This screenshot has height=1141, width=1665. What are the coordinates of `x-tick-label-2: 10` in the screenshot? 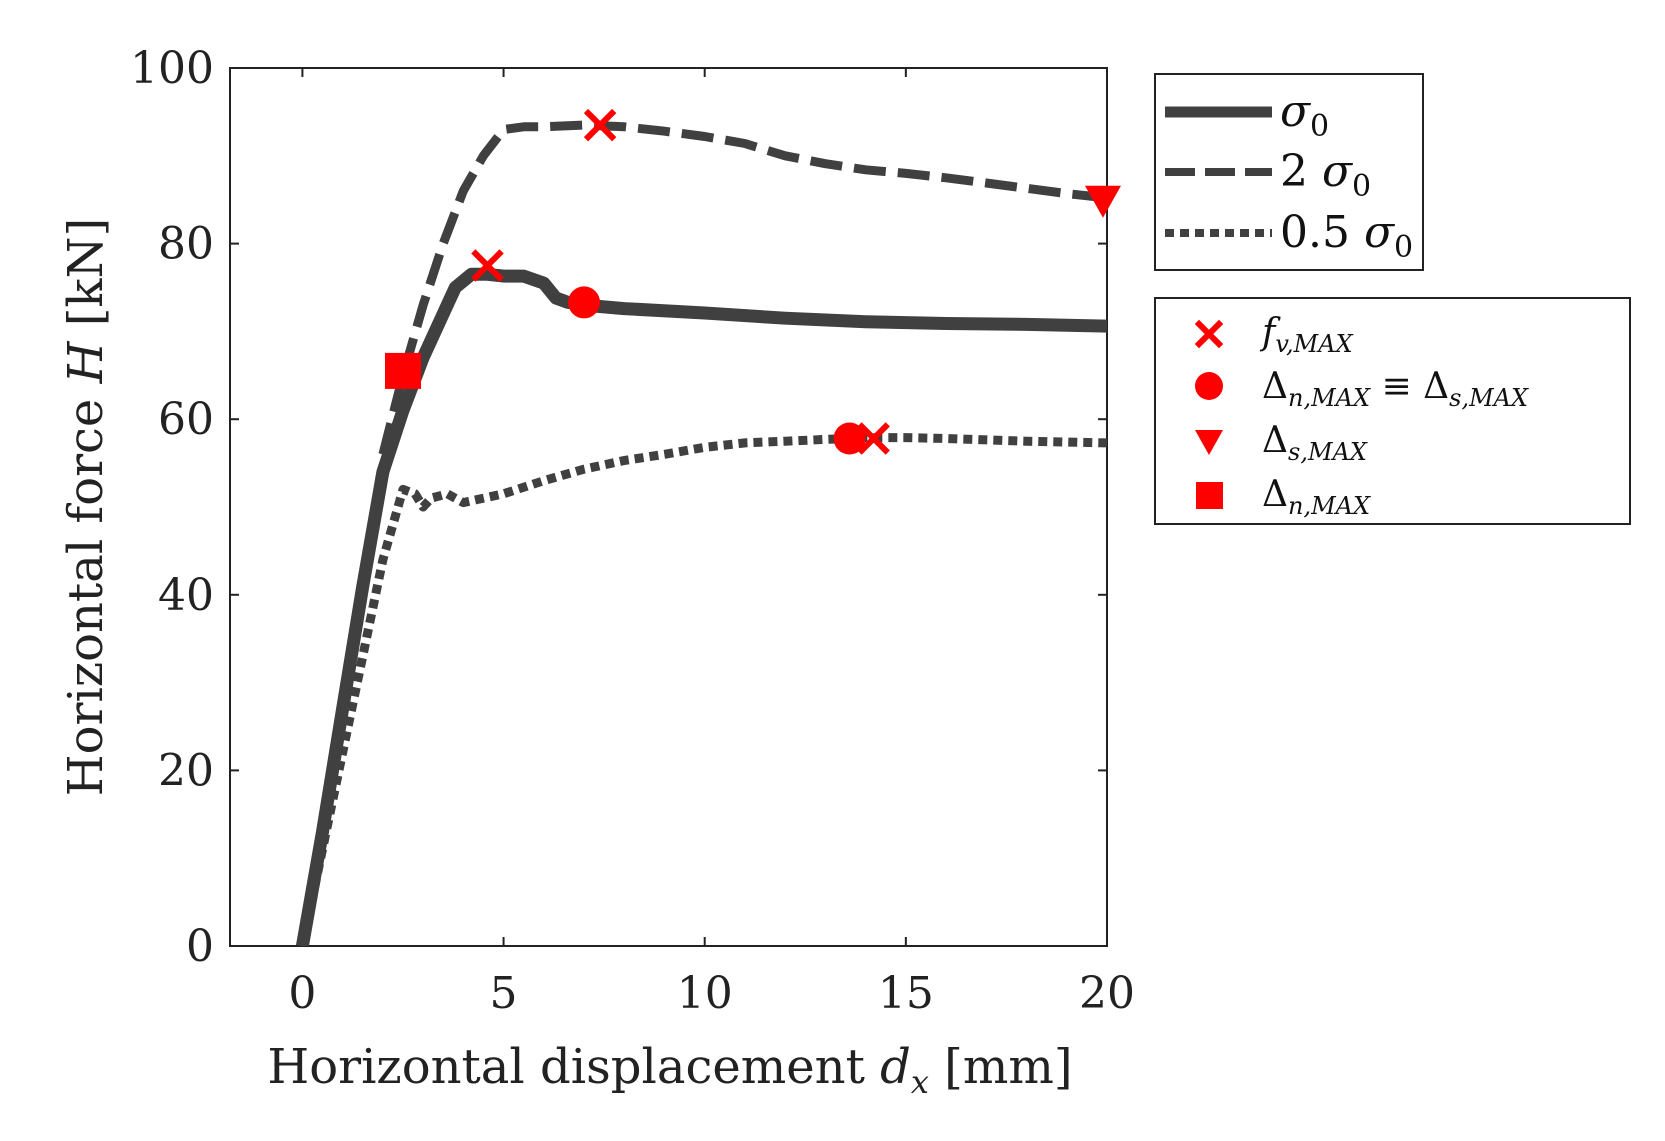 It's located at (705, 993).